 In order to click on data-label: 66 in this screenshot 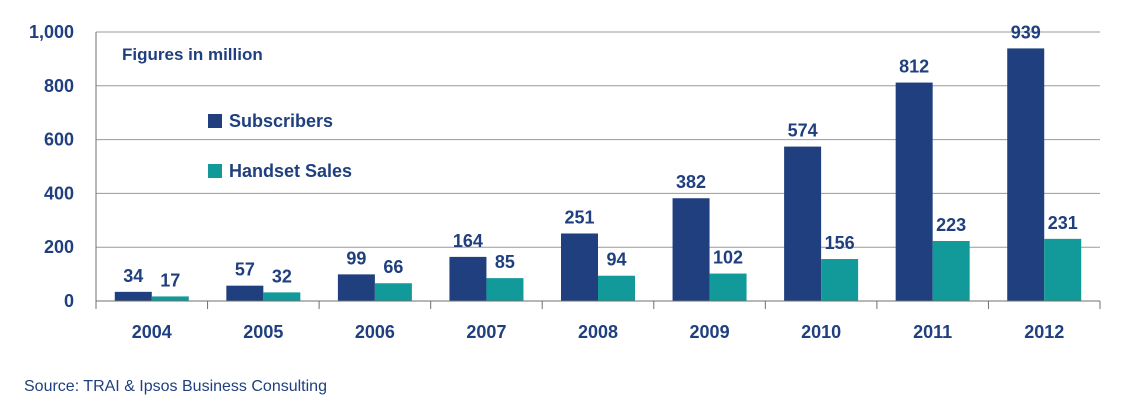, I will do `click(393, 267)`.